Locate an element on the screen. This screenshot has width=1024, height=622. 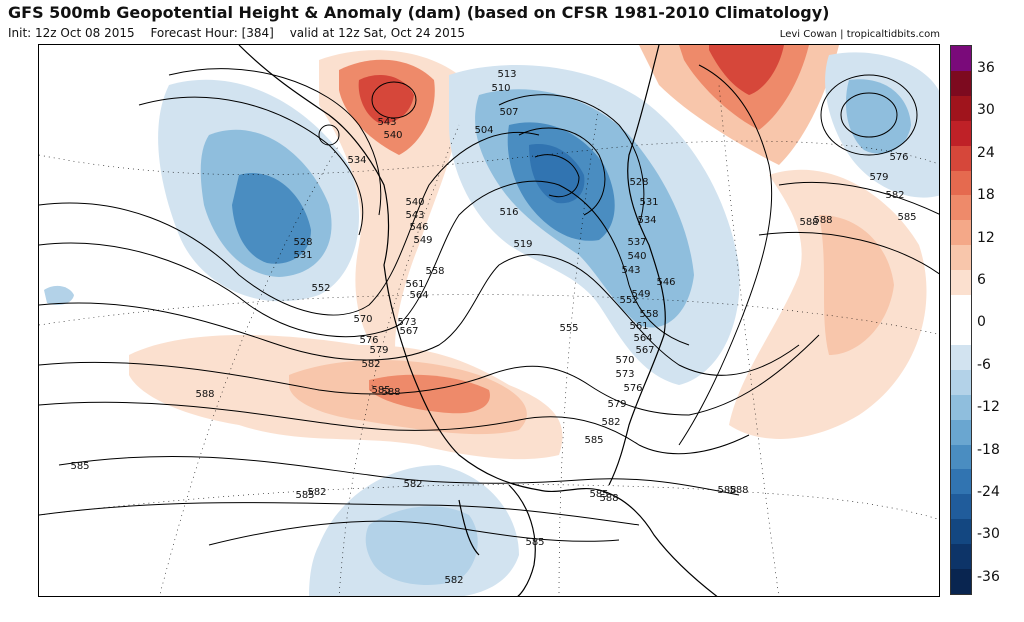
colorbar-tick-label: 30 is located at coordinates (986, 110).